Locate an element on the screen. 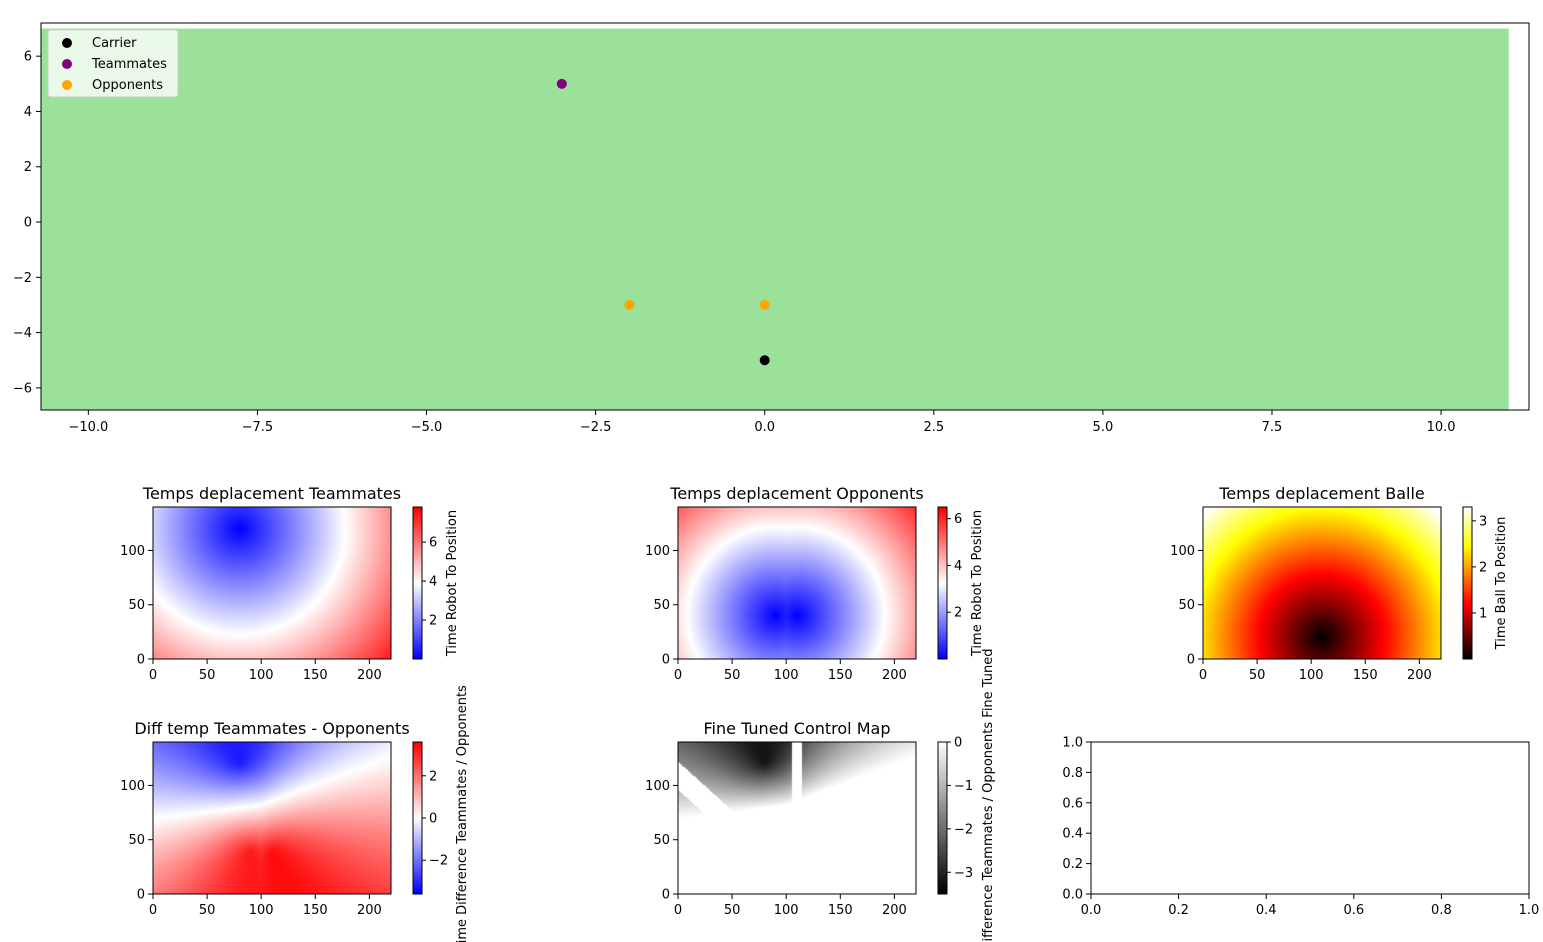 This screenshot has height=942, width=1543. heatmap-difference-title: Diff temp Teammates - Opponents is located at coordinates (271, 728).